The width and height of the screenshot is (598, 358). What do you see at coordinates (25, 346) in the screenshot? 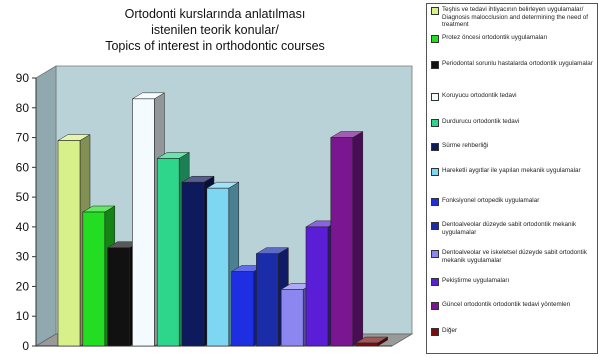
I see `y-tick-label: 0` at bounding box center [25, 346].